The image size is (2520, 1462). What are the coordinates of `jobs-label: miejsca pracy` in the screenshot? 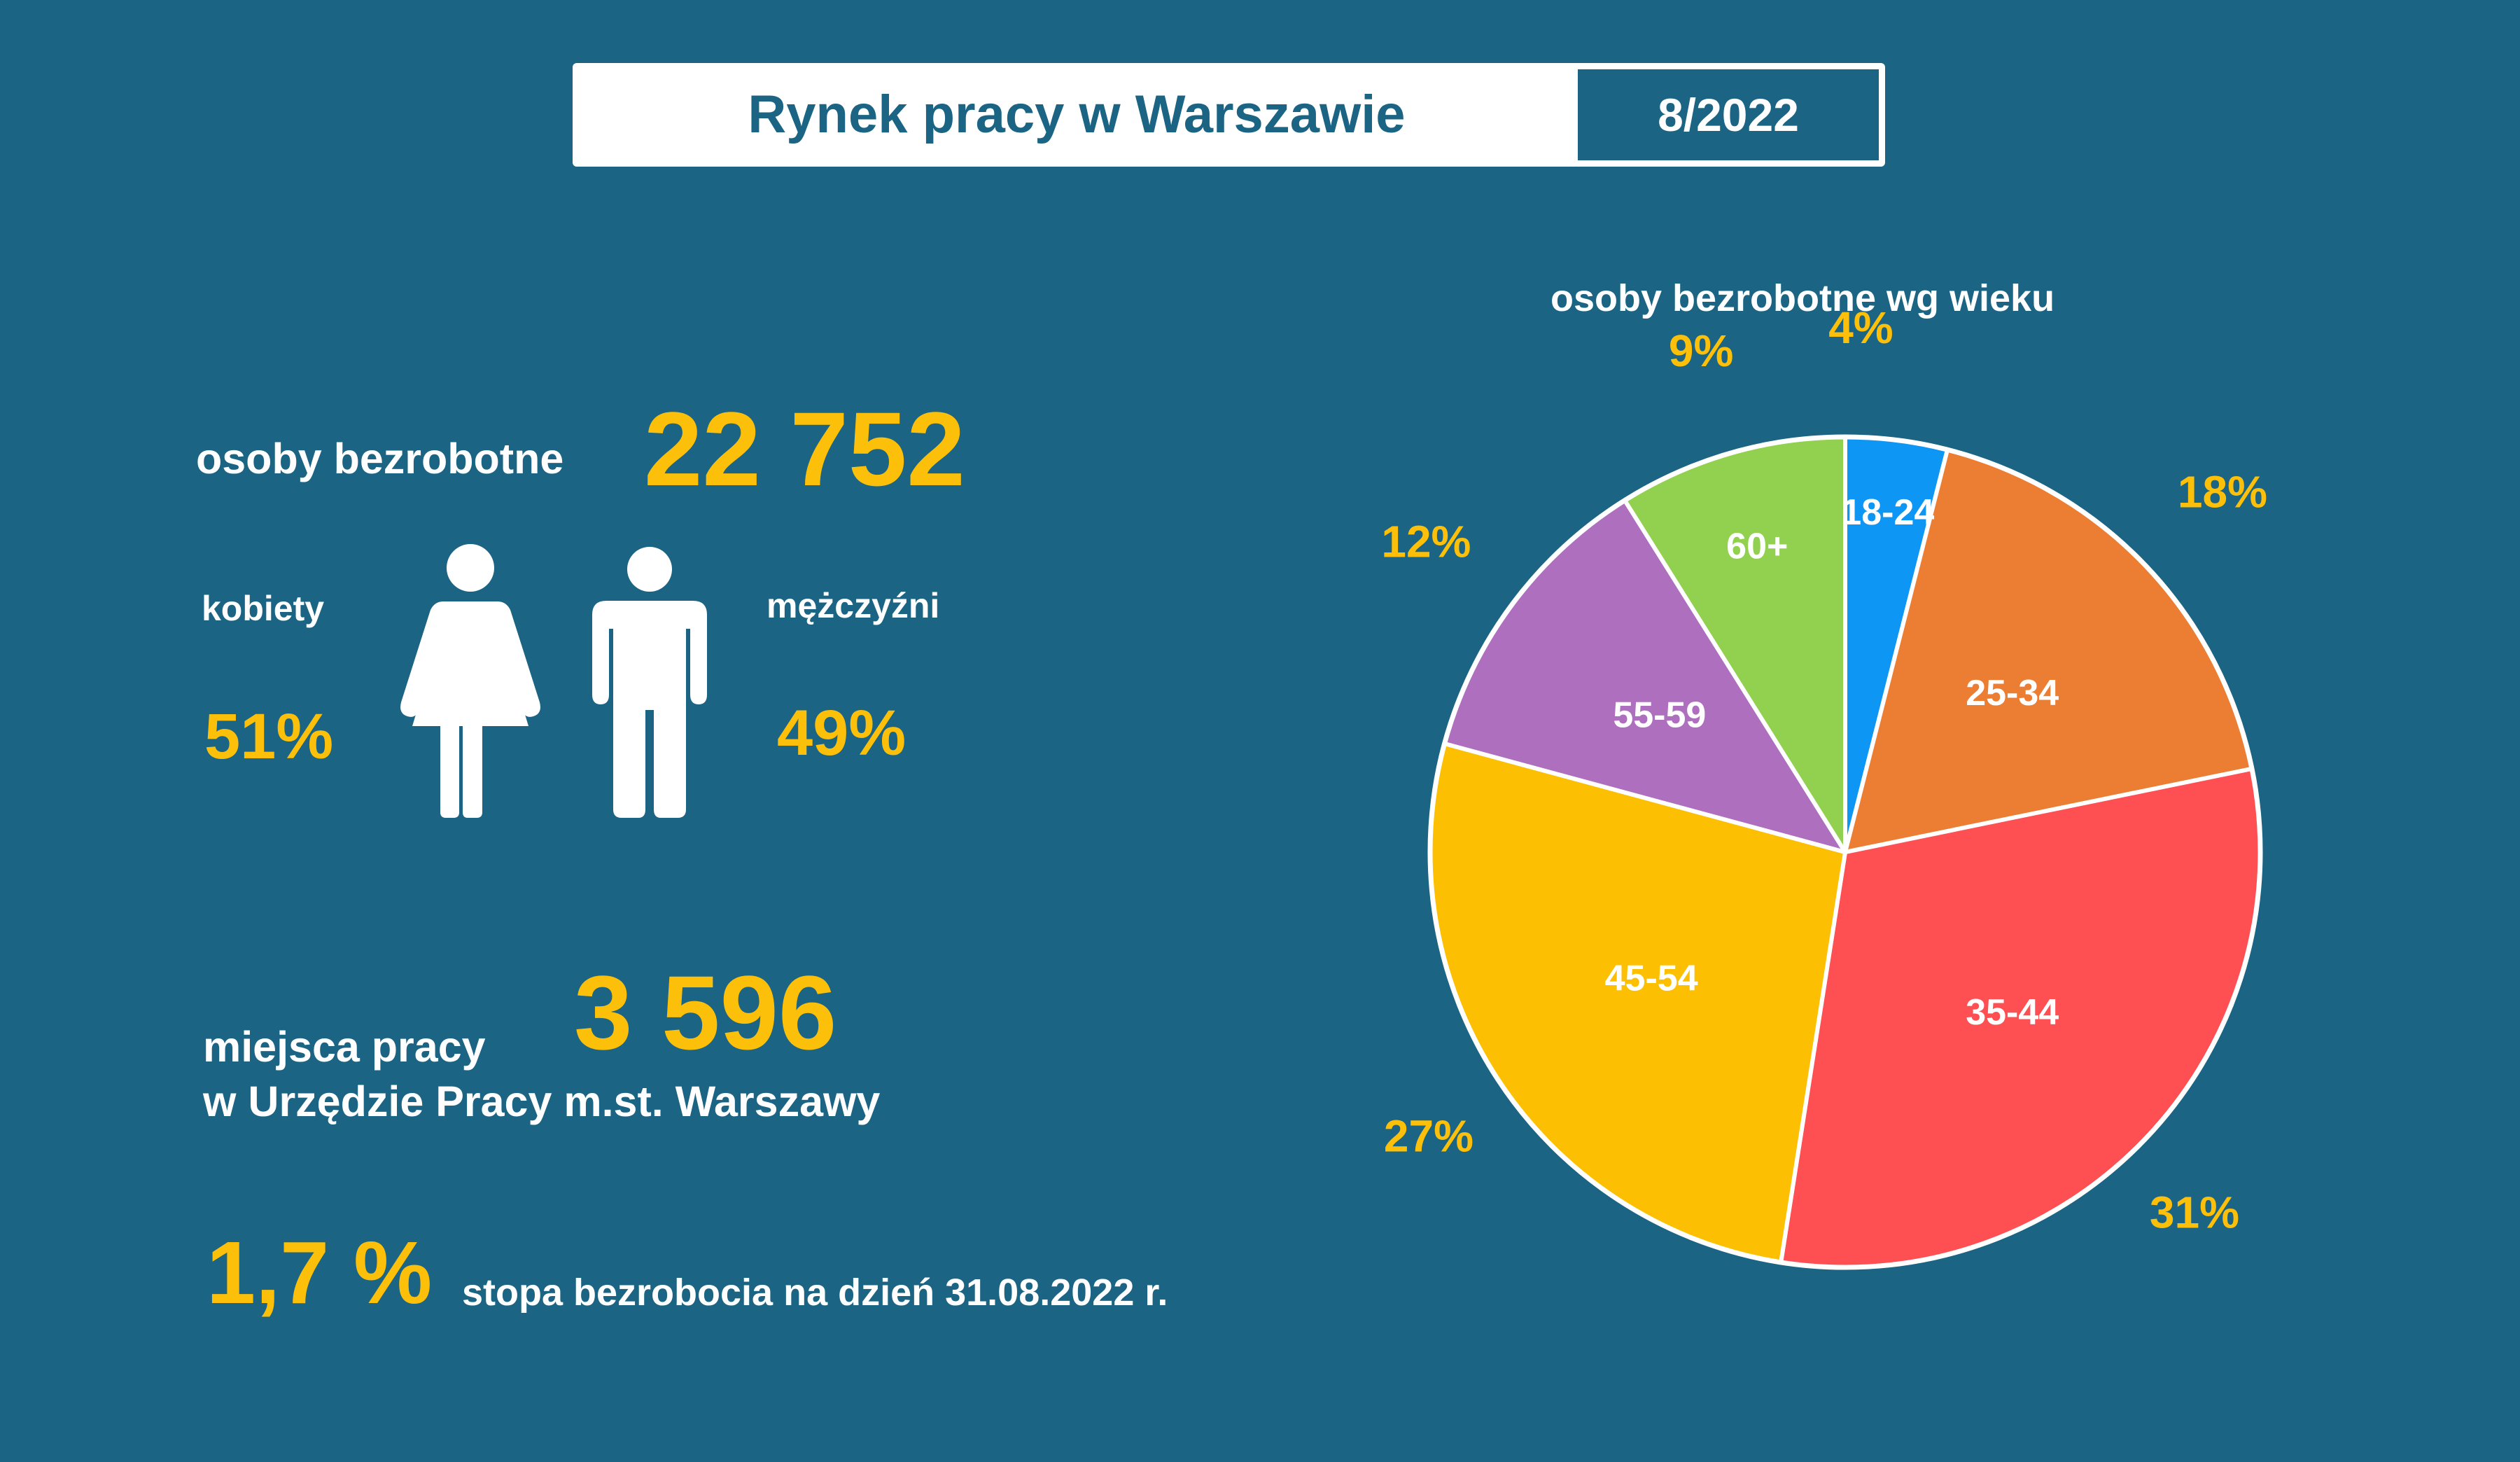 It's located at (344, 1047).